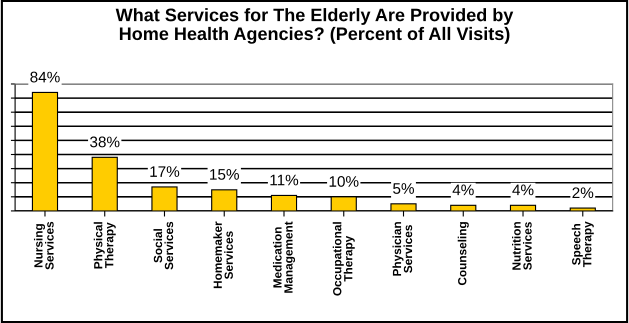 The width and height of the screenshot is (629, 323). Describe the element at coordinates (403, 188) in the screenshot. I see `data-label: 5%` at that location.